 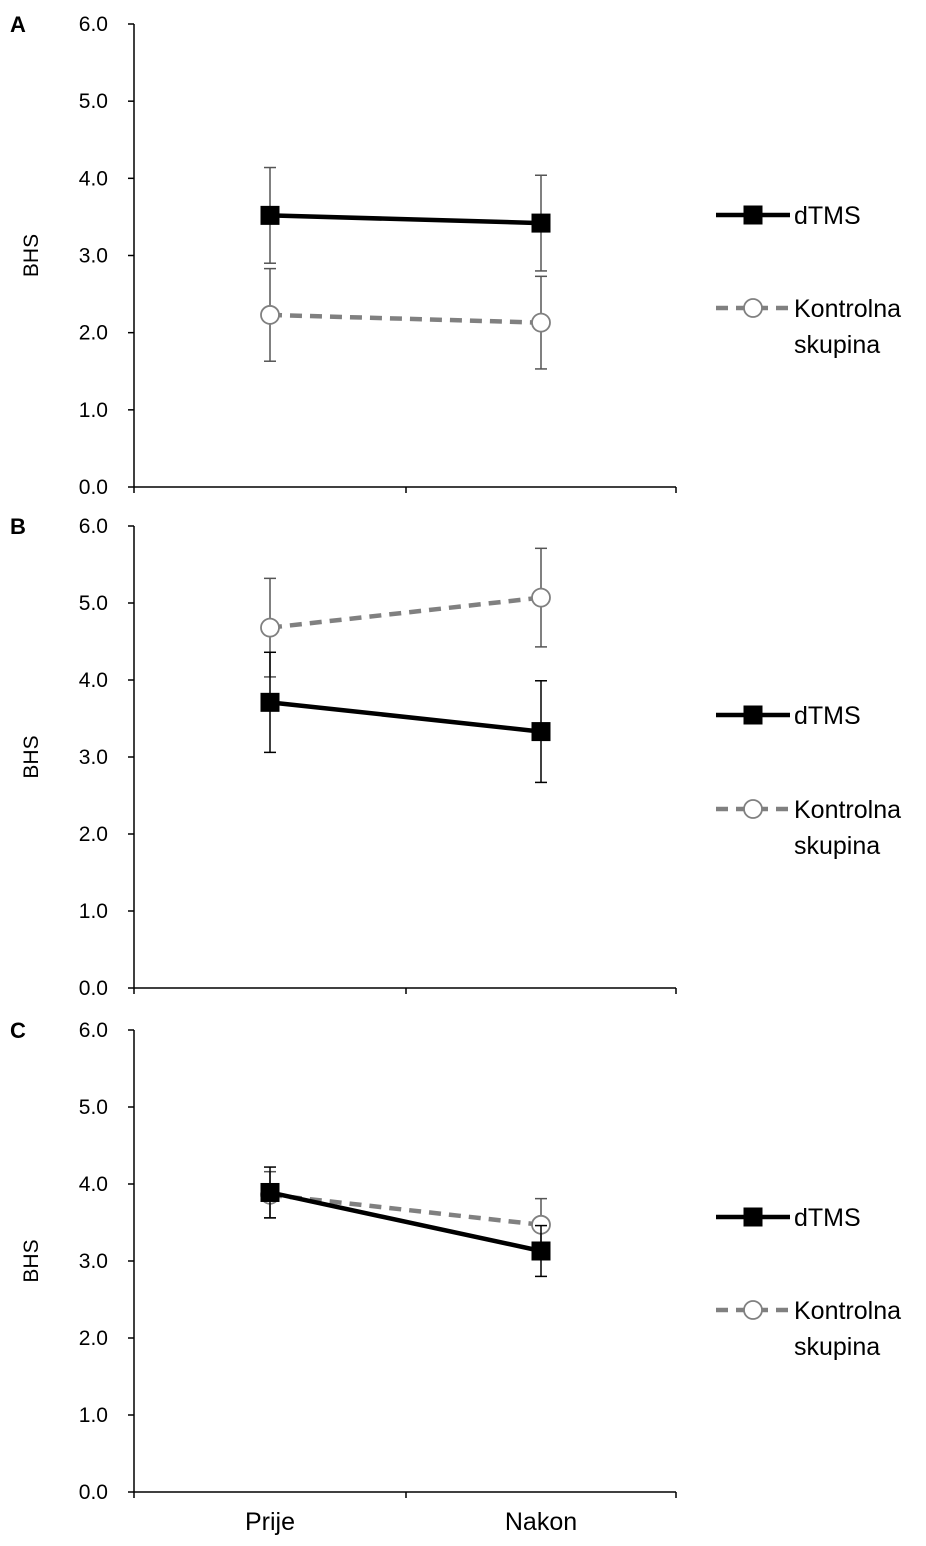 What do you see at coordinates (18, 526) in the screenshot?
I see `panel-label: B` at bounding box center [18, 526].